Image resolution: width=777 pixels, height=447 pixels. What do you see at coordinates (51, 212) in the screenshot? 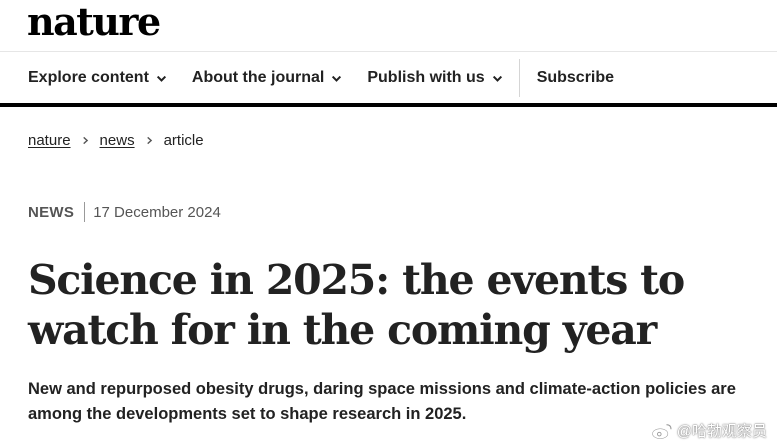
I see `article-type-label: NEWS` at bounding box center [51, 212].